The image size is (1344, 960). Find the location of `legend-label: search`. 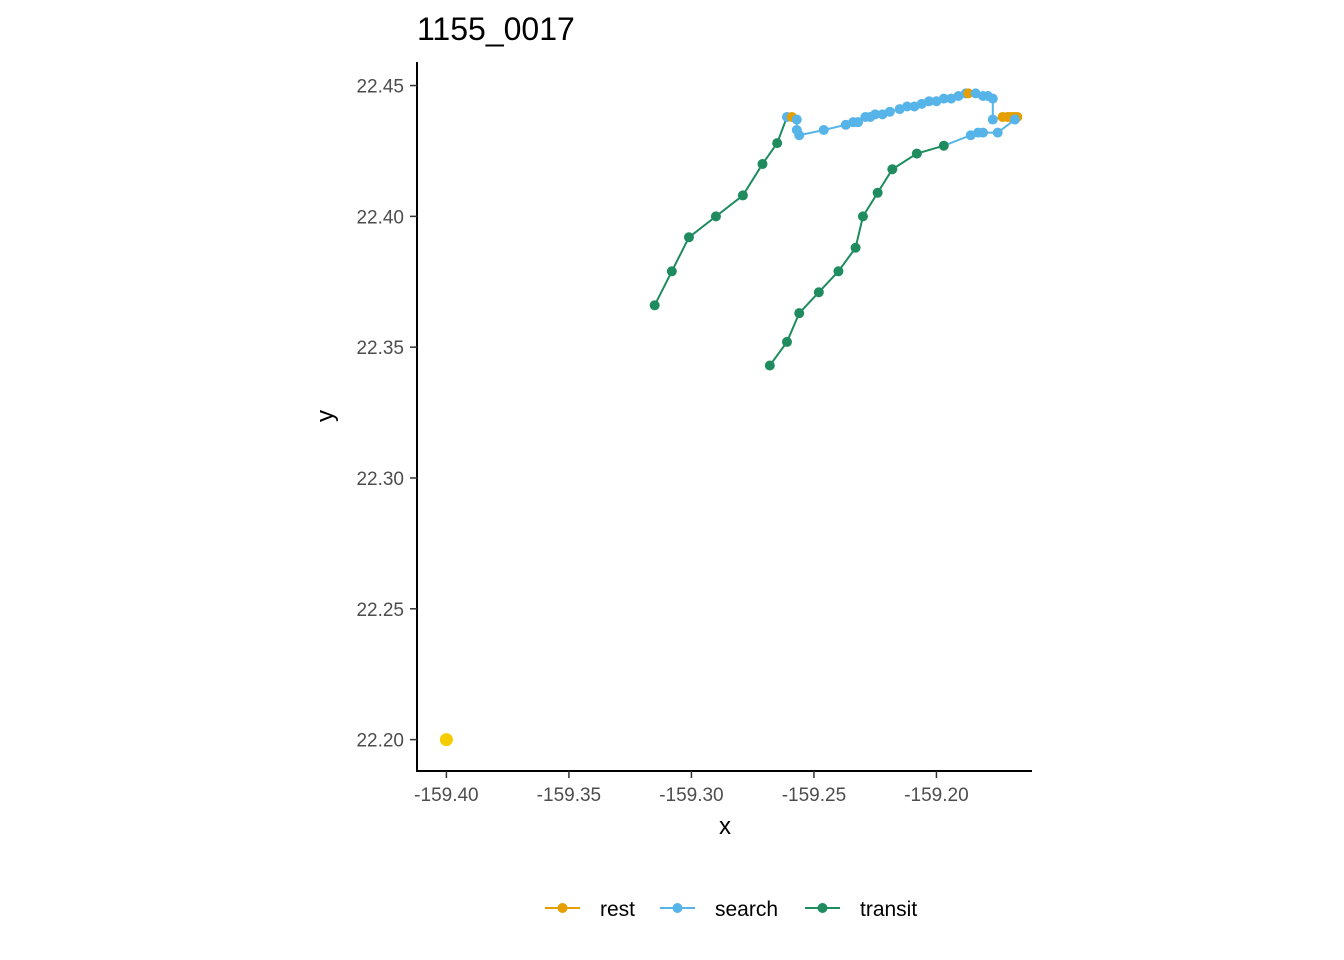

legend-label: search is located at coordinates (746, 909).